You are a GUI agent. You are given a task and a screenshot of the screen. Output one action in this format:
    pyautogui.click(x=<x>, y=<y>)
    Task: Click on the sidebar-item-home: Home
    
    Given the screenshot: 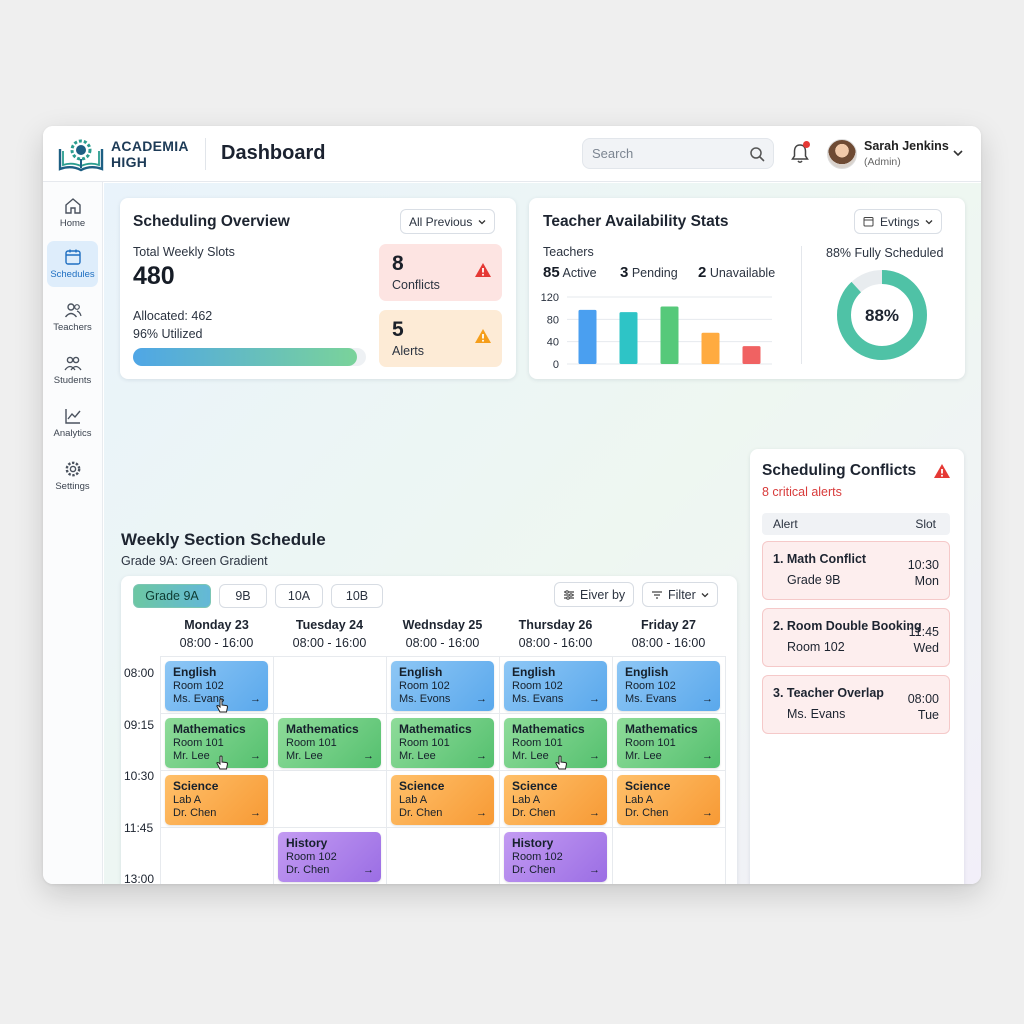 What is the action you would take?
    pyautogui.click(x=72, y=213)
    